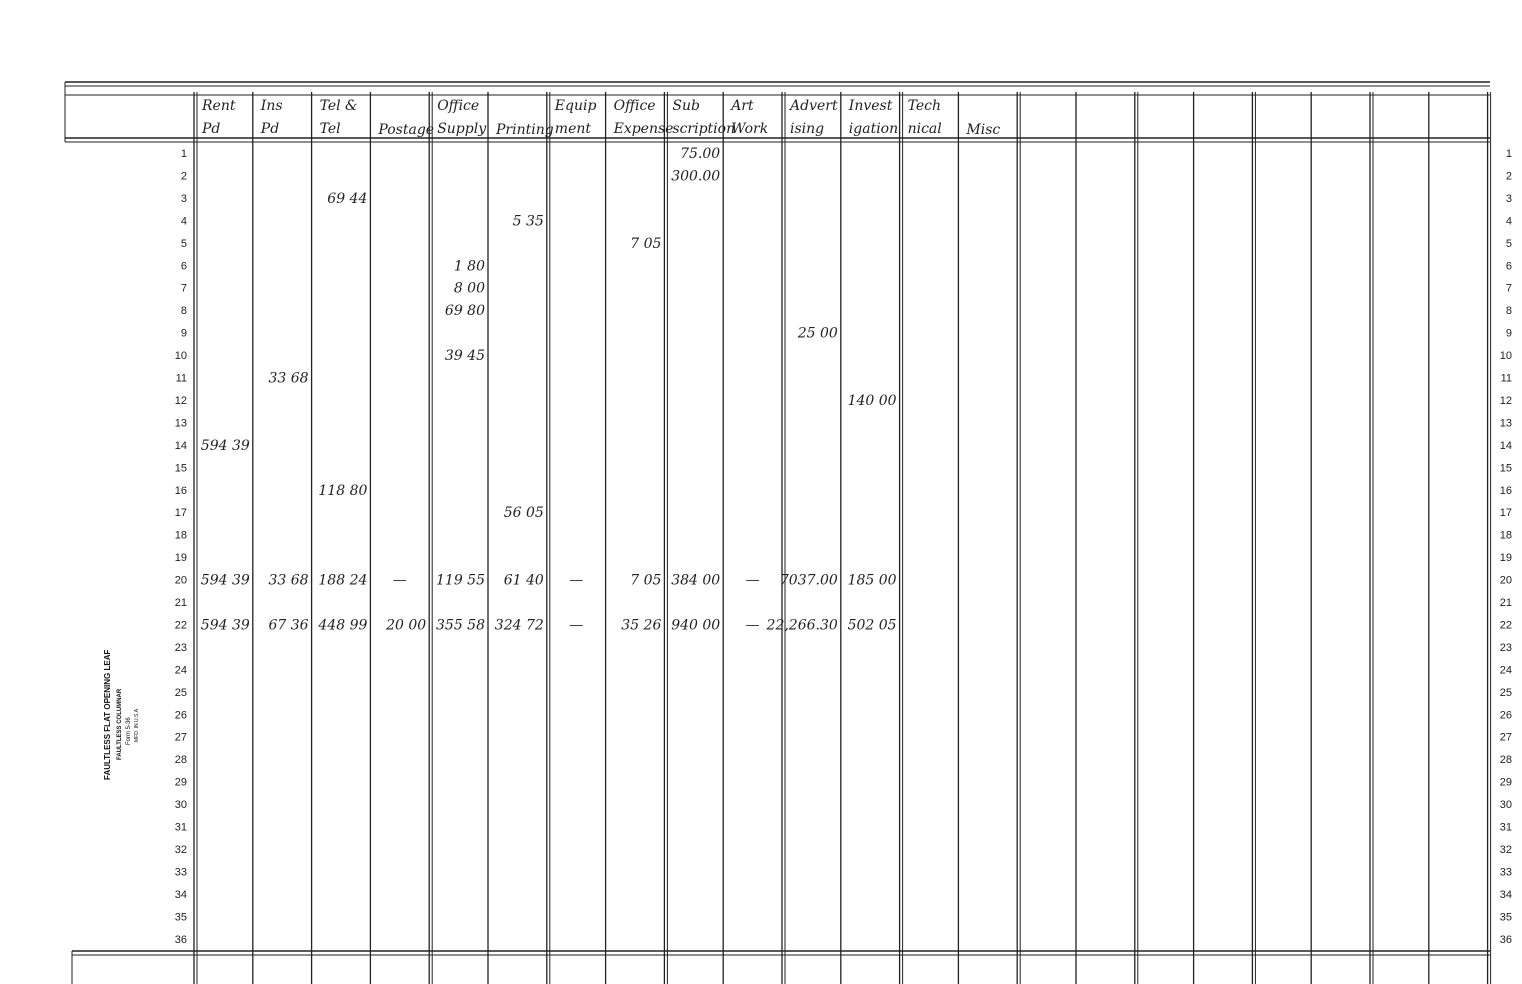 This screenshot has width=1522, height=984. What do you see at coordinates (347, 199) in the screenshot?
I see `cell-entry: 69 44` at bounding box center [347, 199].